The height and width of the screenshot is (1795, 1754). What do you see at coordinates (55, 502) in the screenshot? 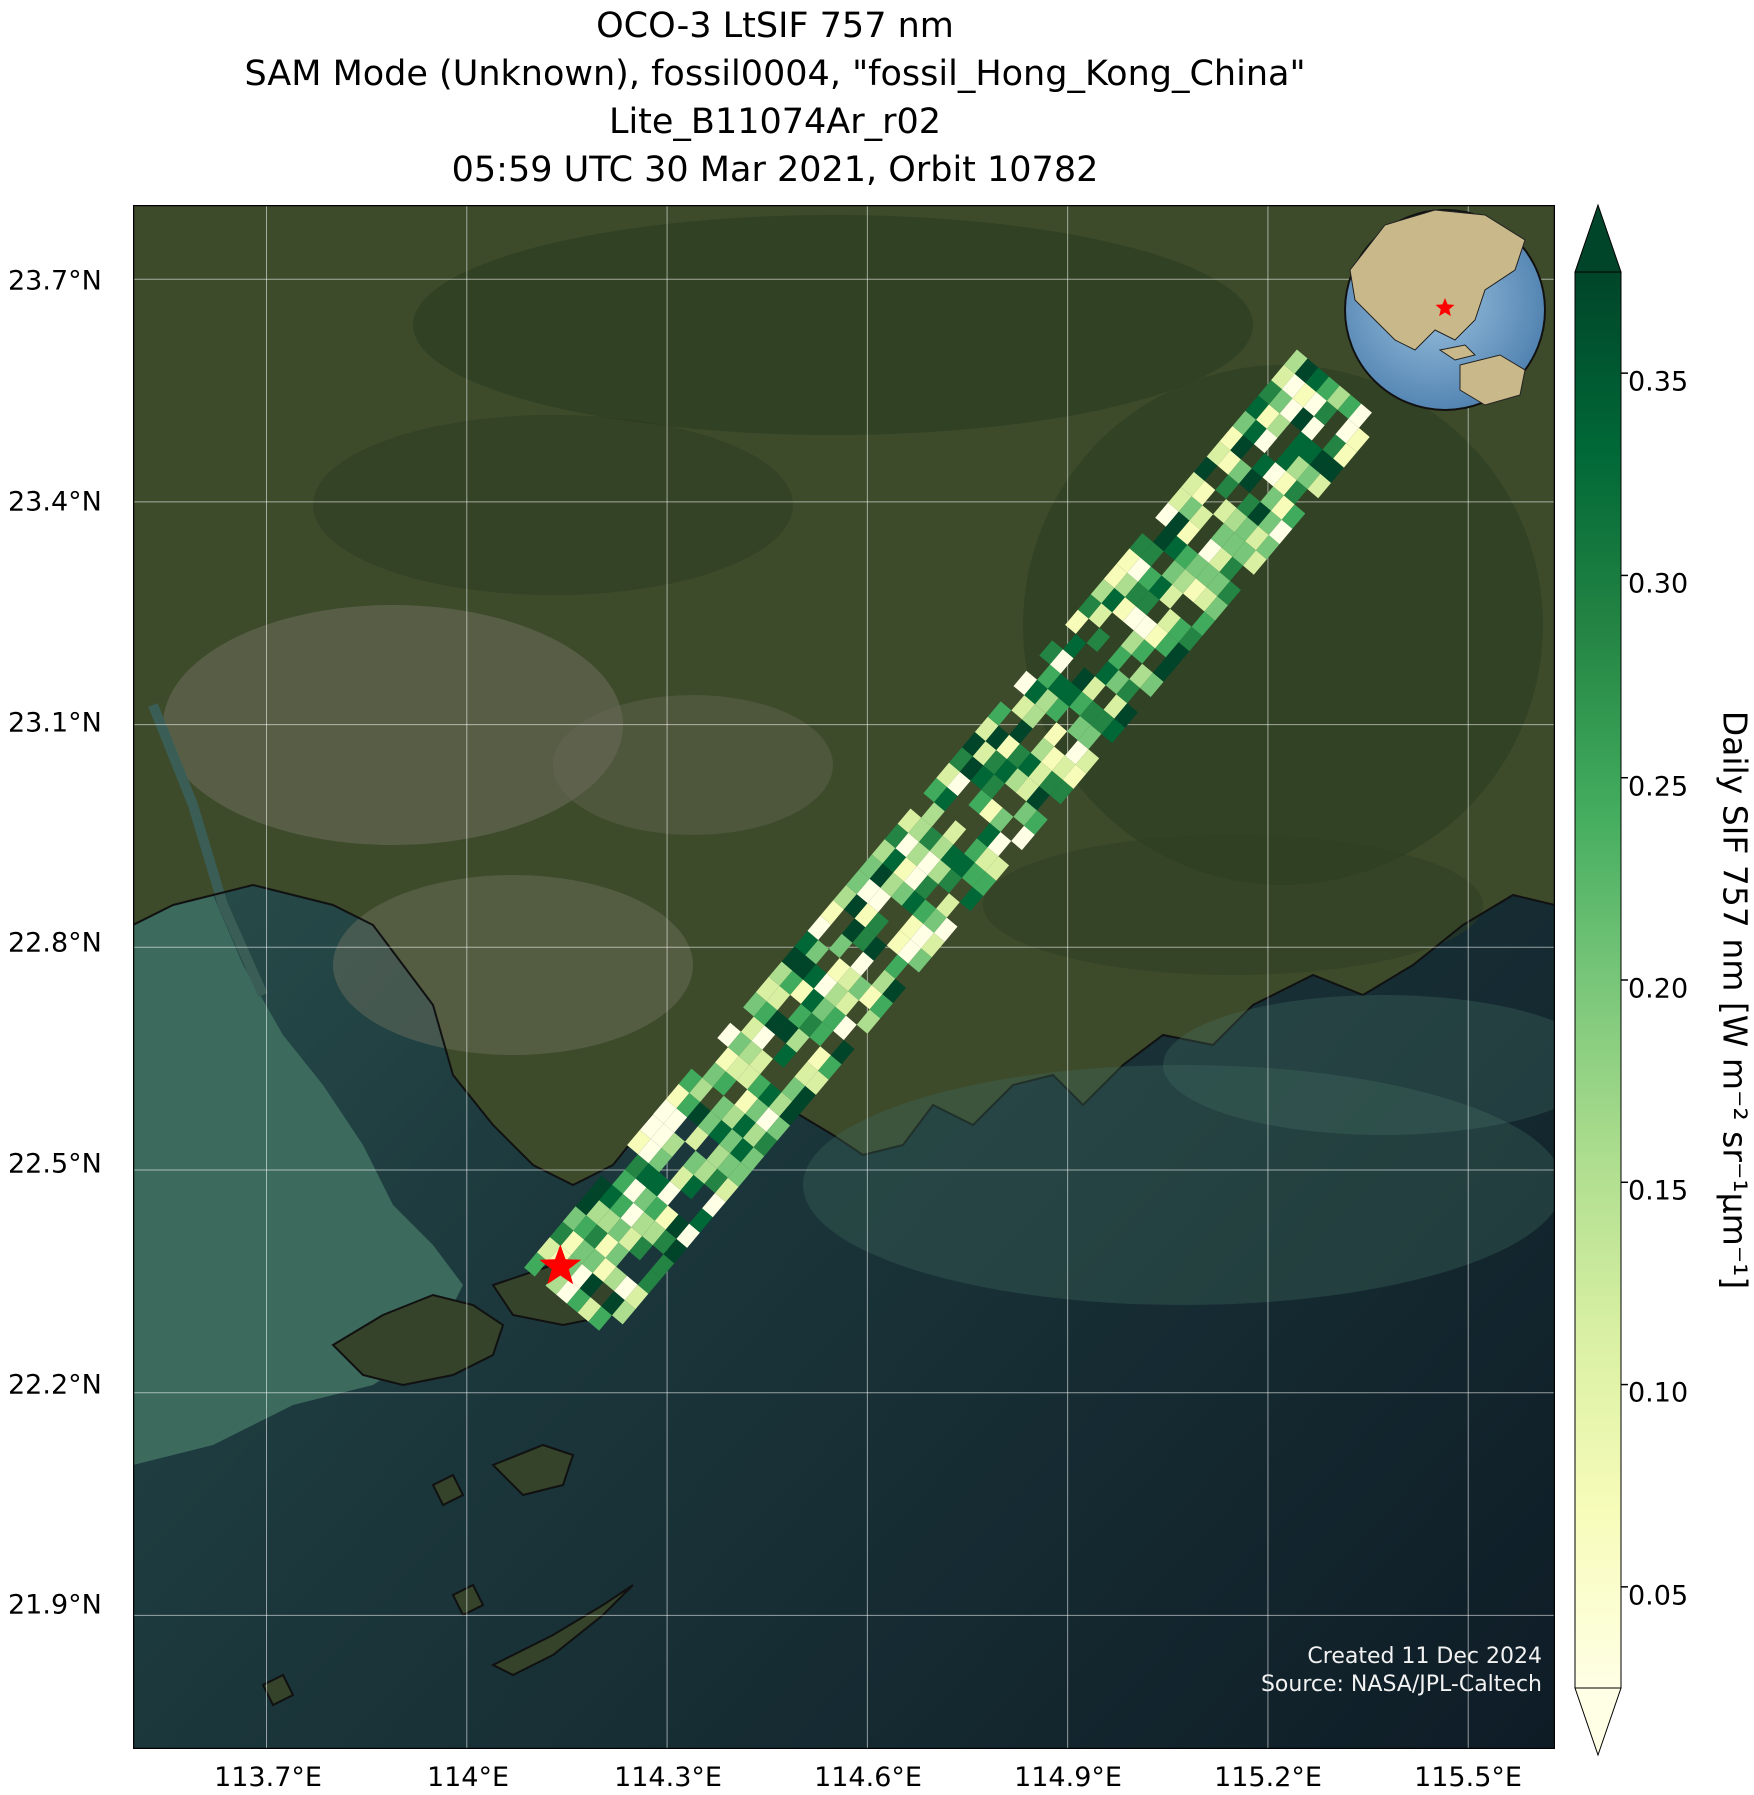
I see `lat-tick-label: 23.4°N` at bounding box center [55, 502].